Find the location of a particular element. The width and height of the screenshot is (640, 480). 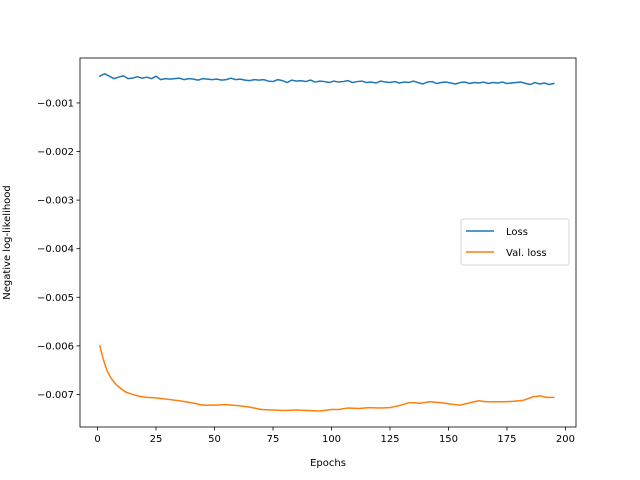

x-axis-ticks: 0 25 50 75 100 125 150 175 200 is located at coordinates (334, 436).